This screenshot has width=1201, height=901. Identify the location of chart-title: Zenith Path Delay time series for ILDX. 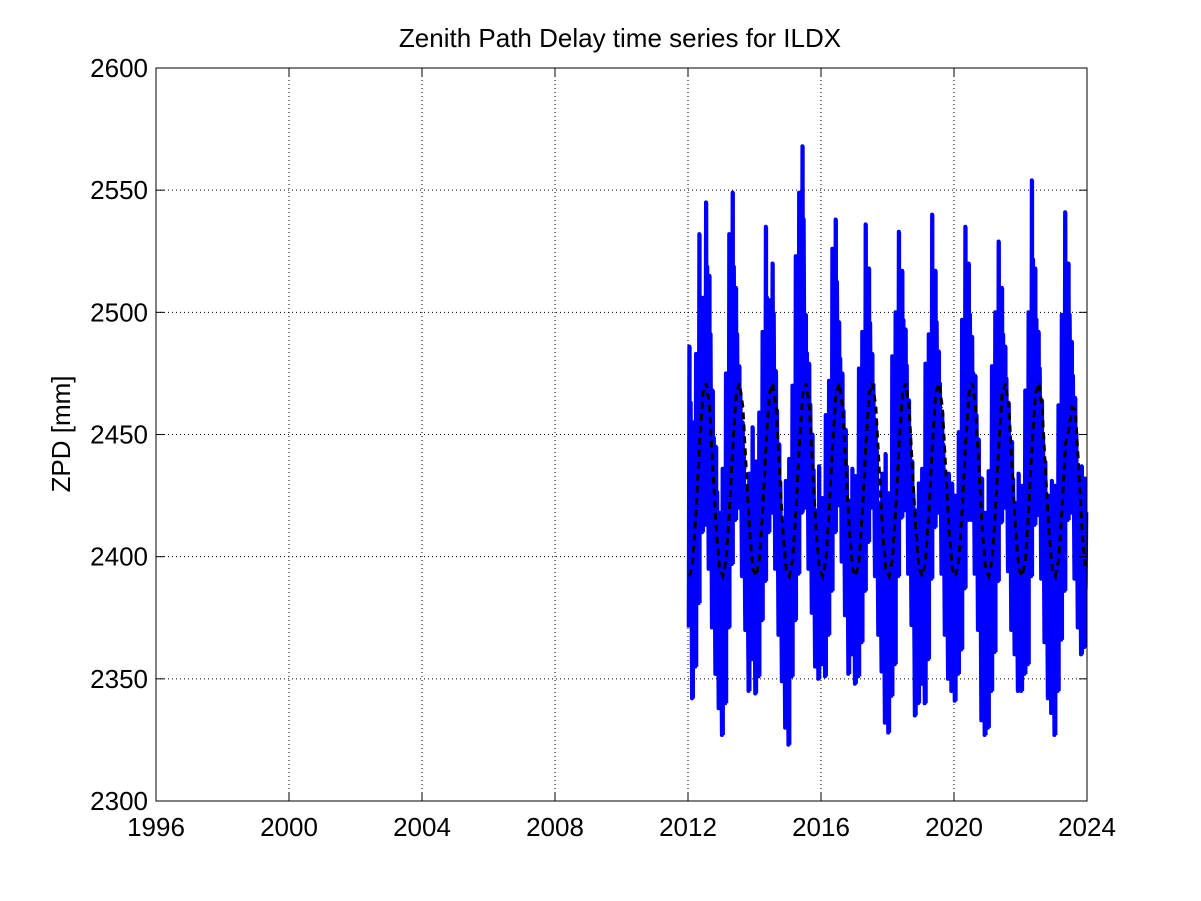
(620, 38).